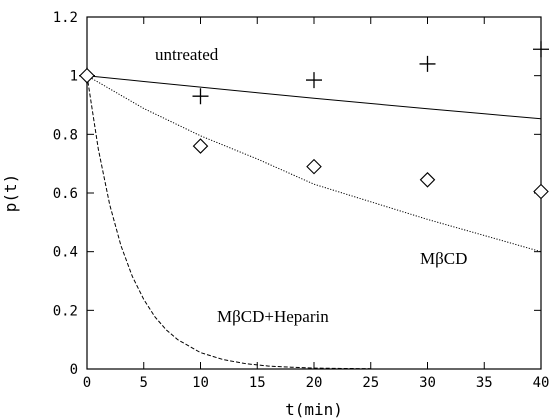 Image resolution: width=551 pixels, height=420 pixels. Describe the element at coordinates (257, 383) in the screenshot. I see `x-tick-label: 15` at that location.